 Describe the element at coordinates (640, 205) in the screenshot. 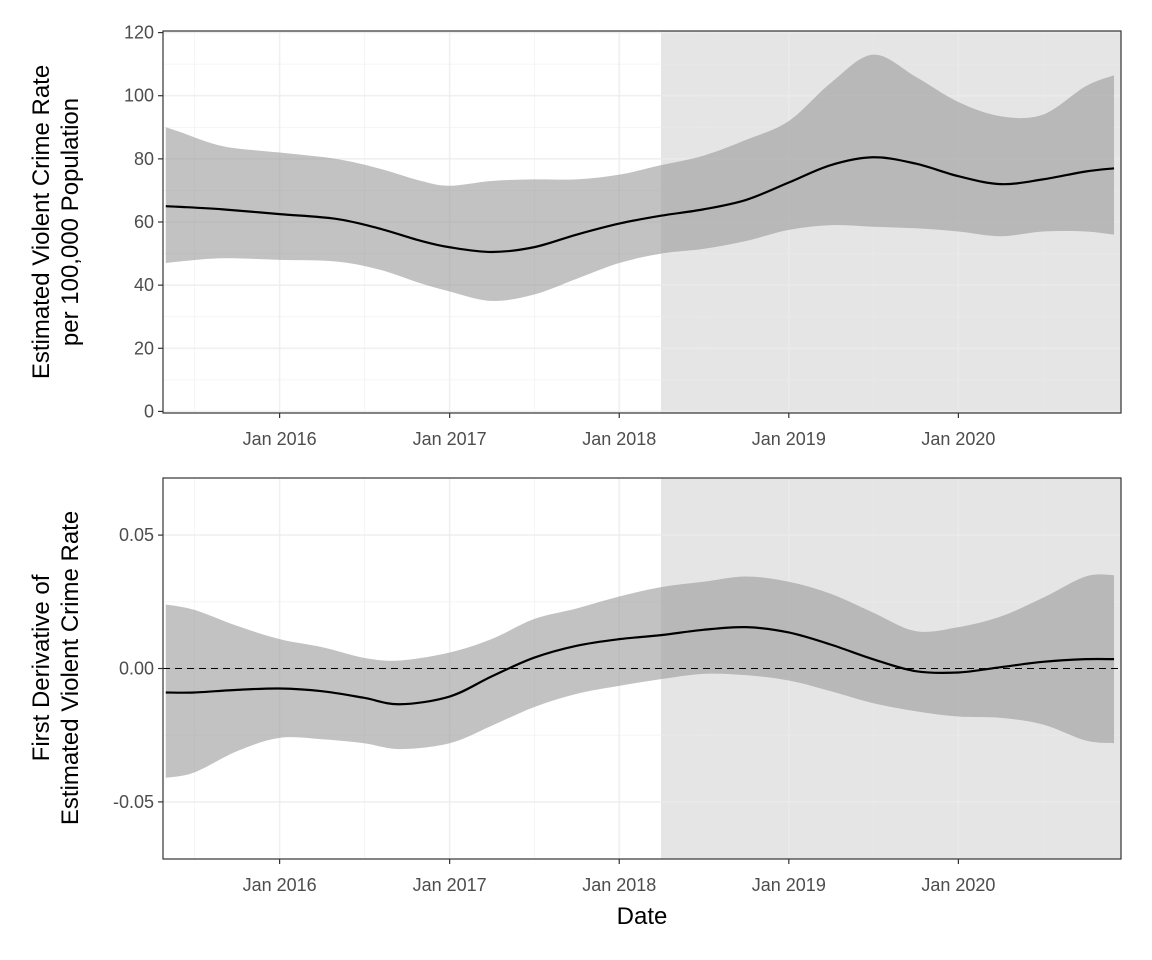

I see `top-estimate-line` at that location.